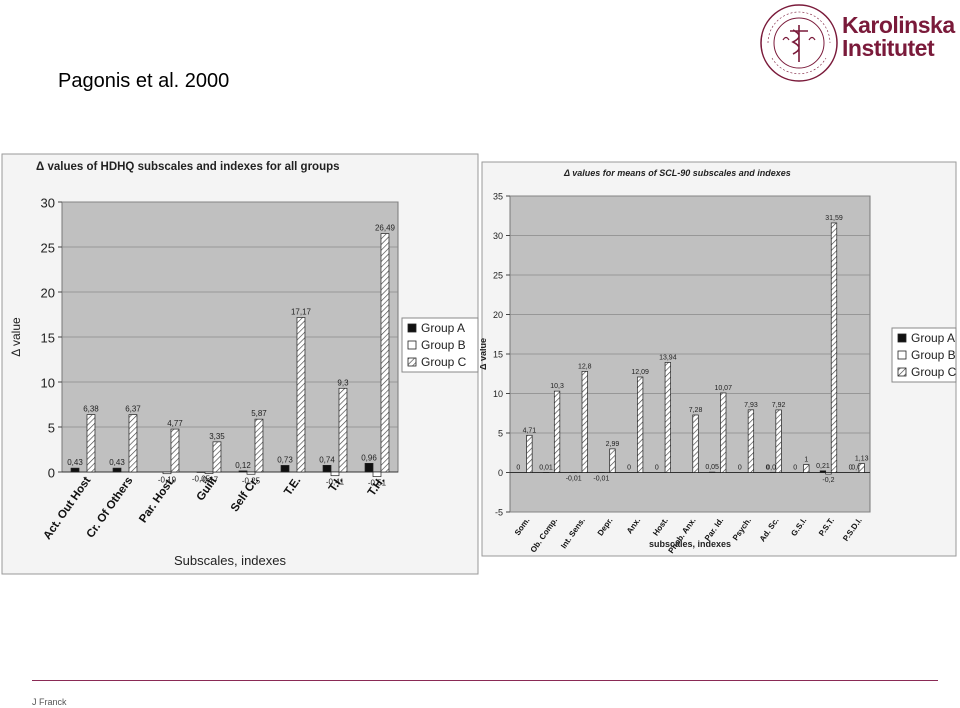  Describe the element at coordinates (546, 467) in the screenshot. I see `data-label: 0,01` at that location.